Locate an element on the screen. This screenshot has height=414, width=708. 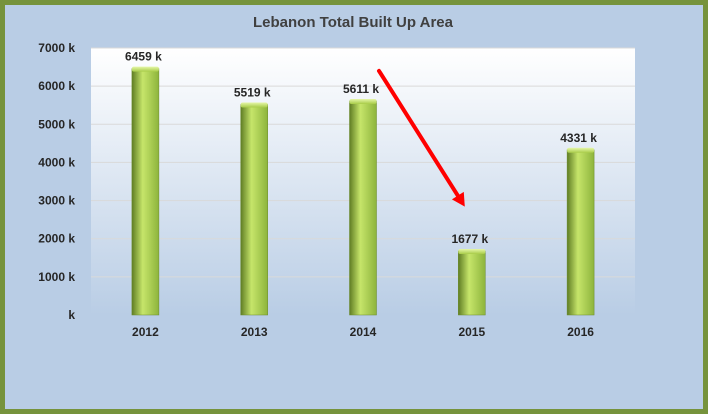
bar-2013 is located at coordinates (254, 210).